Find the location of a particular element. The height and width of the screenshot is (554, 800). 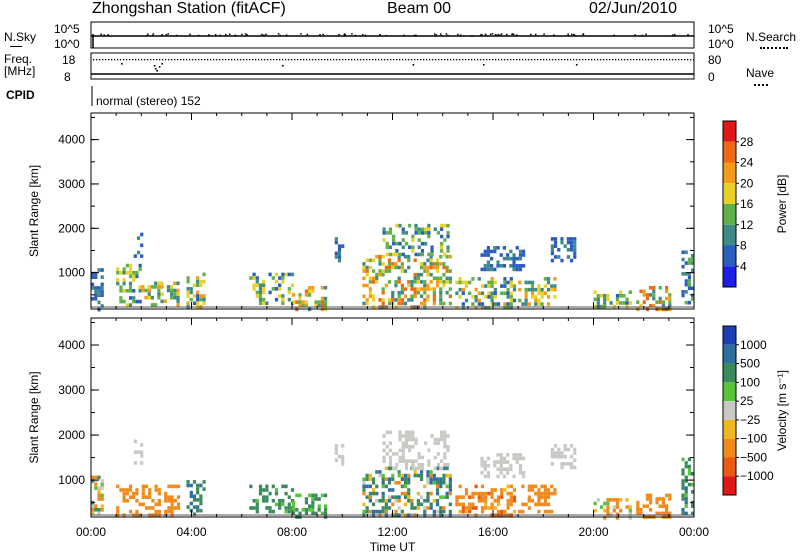

x-tick-label: 20:00 is located at coordinates (593, 532).